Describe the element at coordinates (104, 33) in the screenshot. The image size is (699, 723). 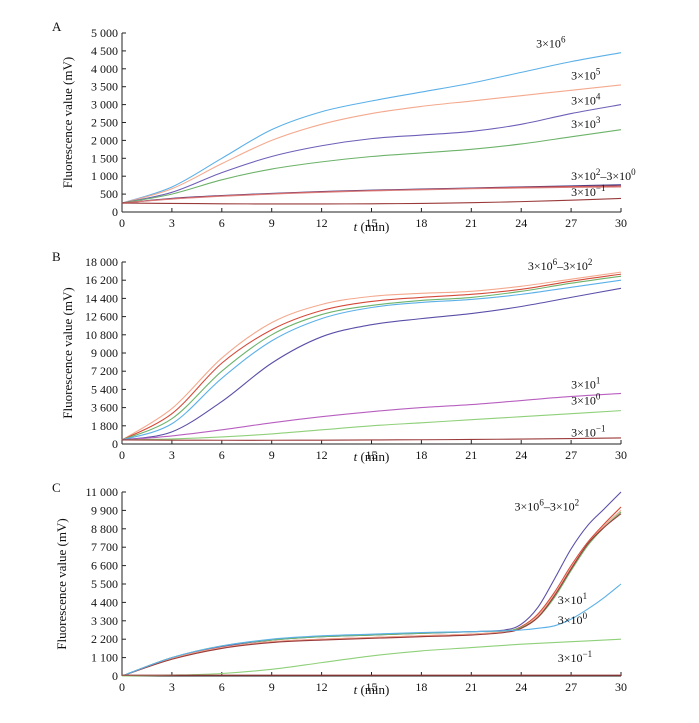
I see `y-tick-label: 5 000` at that location.